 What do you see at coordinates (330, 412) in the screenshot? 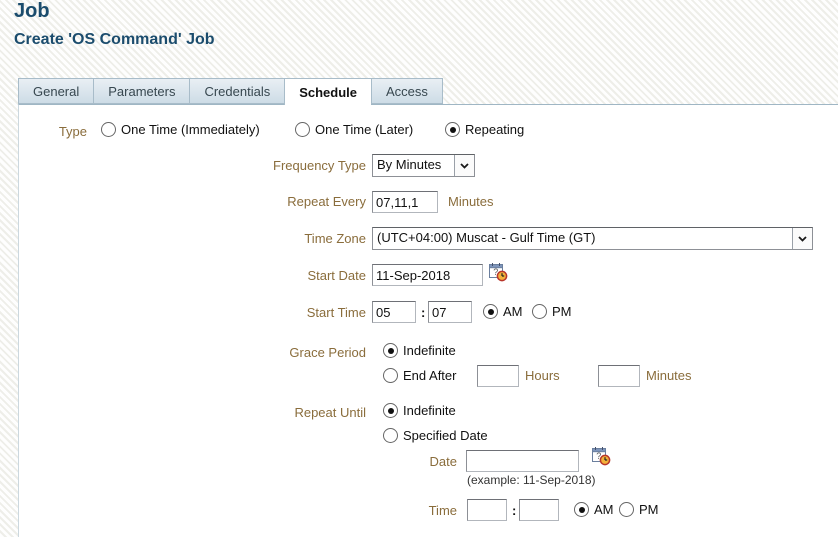
I see `repeat-until-label: Repeat Until` at bounding box center [330, 412].